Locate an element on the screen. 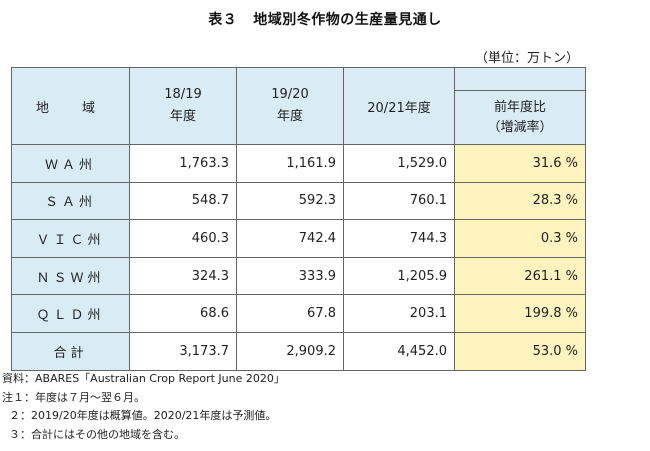 This screenshot has height=451, width=650. table-row-total: 合計 3,173.7 2,909.2 4,452.0 53.0 % is located at coordinates (298, 351).